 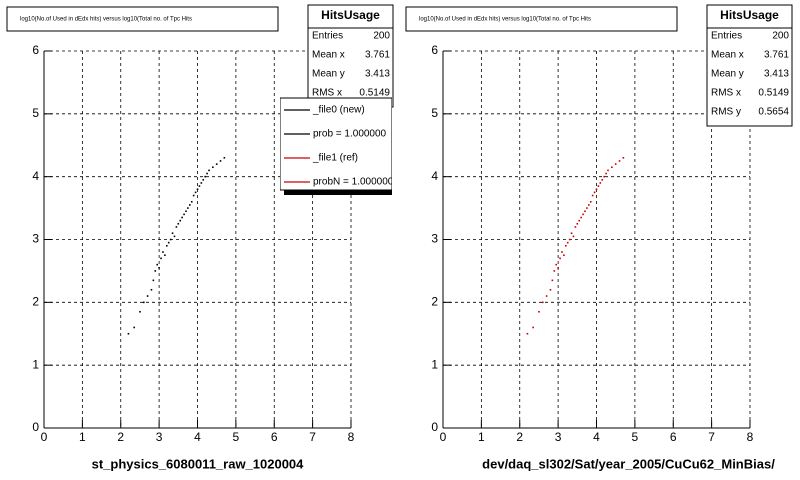 What do you see at coordinates (773, 93) in the screenshot?
I see `stats-value: 0.5149` at bounding box center [773, 93].